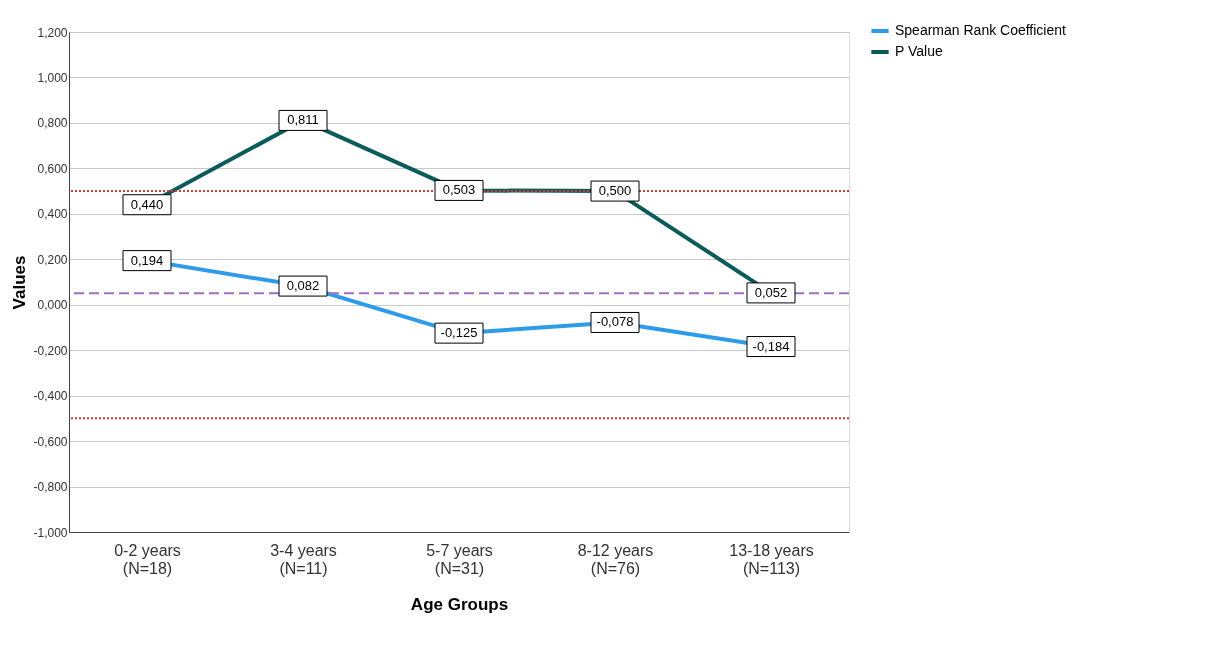 Image resolution: width=1212 pixels, height=660 pixels. What do you see at coordinates (615, 559) in the screenshot?
I see `x-tick-label: 8-12 years (N=76)` at bounding box center [615, 559].